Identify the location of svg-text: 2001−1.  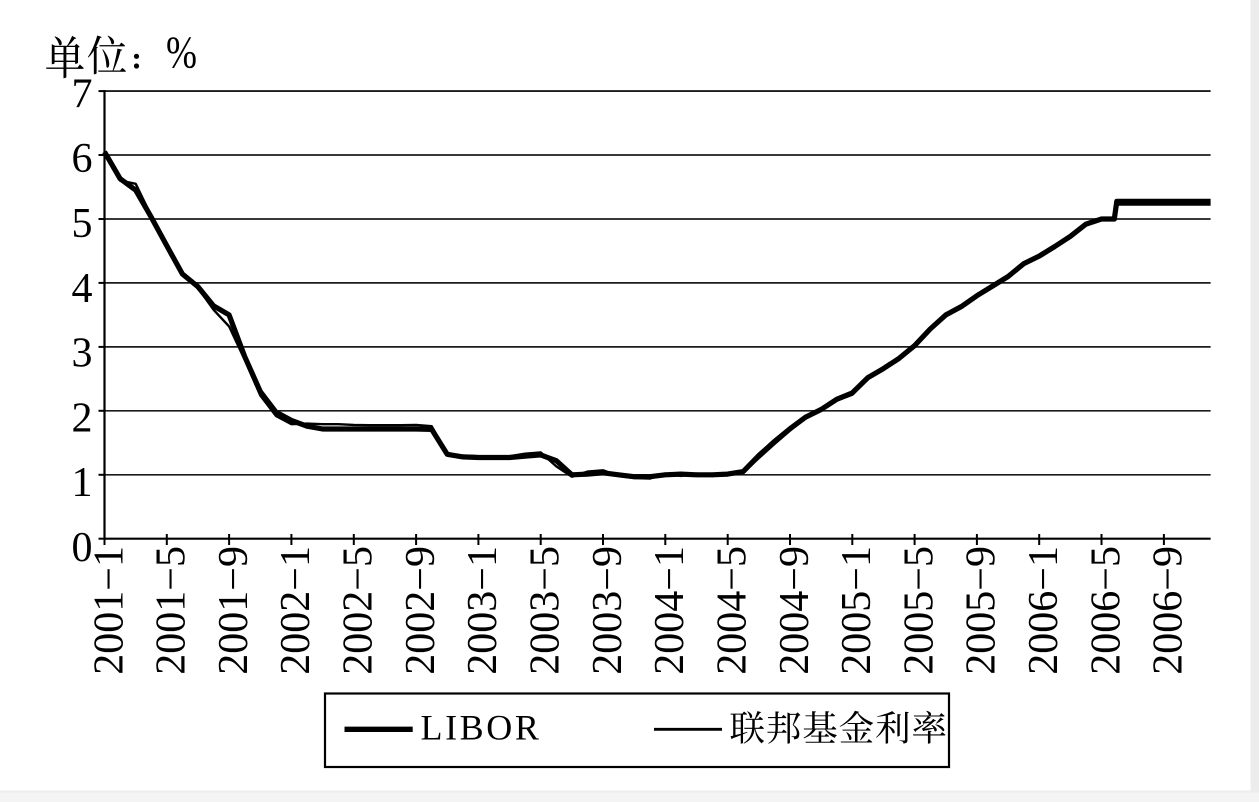
(109, 610).